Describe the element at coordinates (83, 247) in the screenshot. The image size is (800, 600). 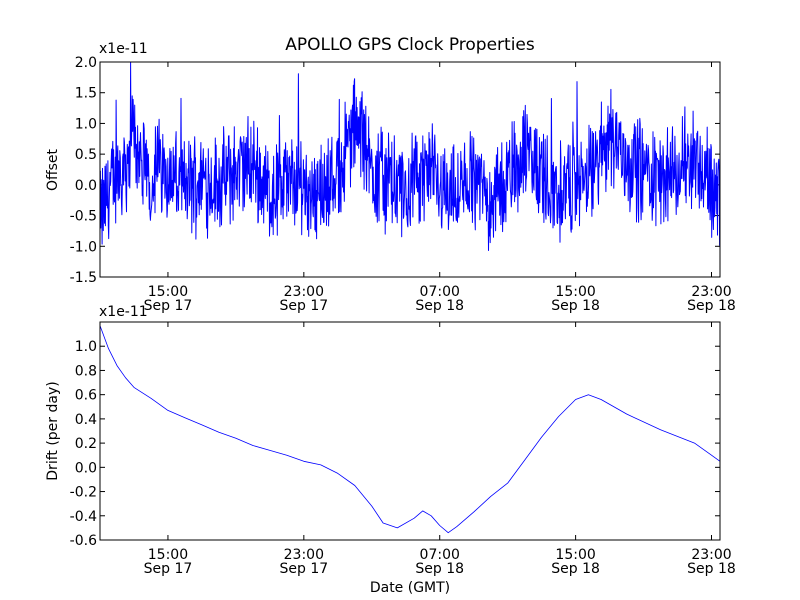
I see `offset-y-tick-label: -1.0` at that location.